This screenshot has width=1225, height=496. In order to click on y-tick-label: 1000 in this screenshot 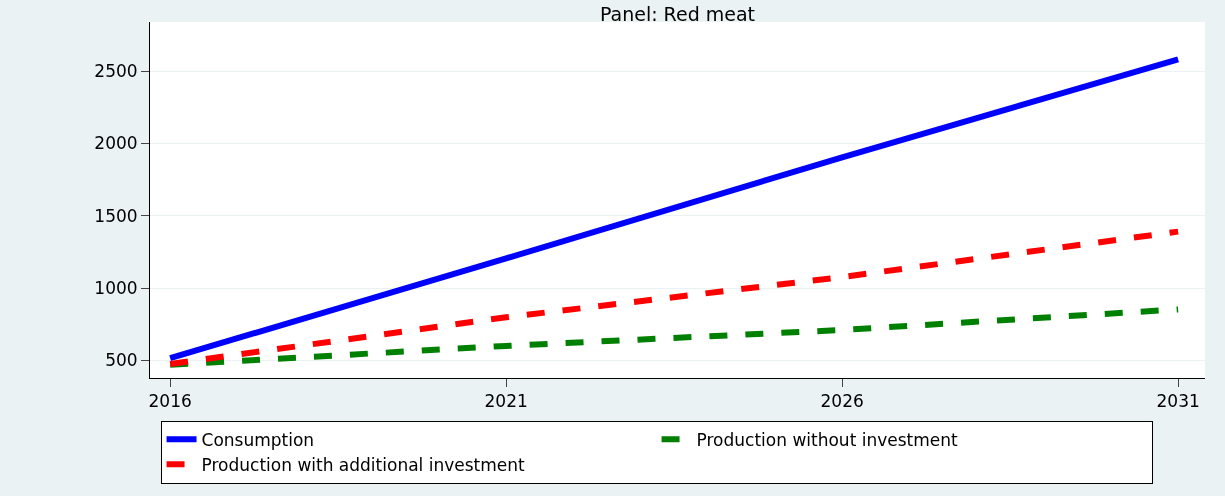, I will do `click(116, 287)`.